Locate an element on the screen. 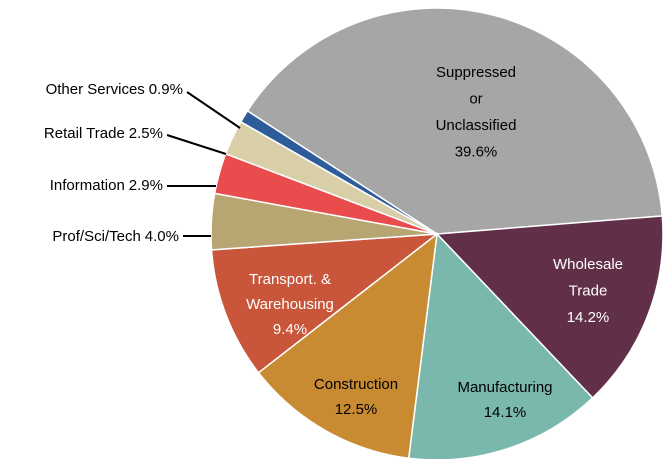  slice-label-text: Construction is located at coordinates (356, 384).